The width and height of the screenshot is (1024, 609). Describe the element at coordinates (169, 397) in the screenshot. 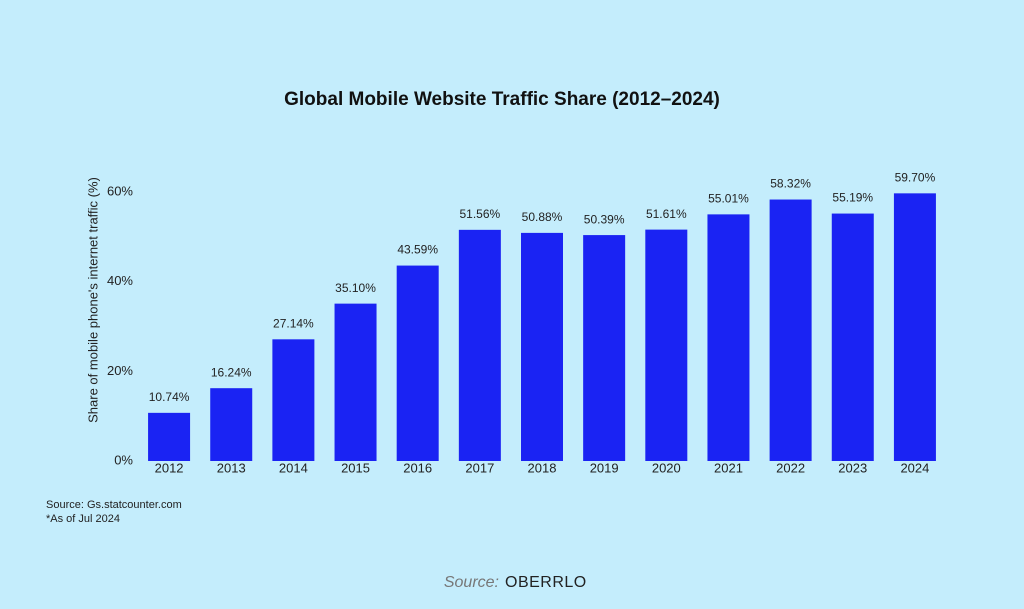

I see `value-label: 10.74%` at that location.